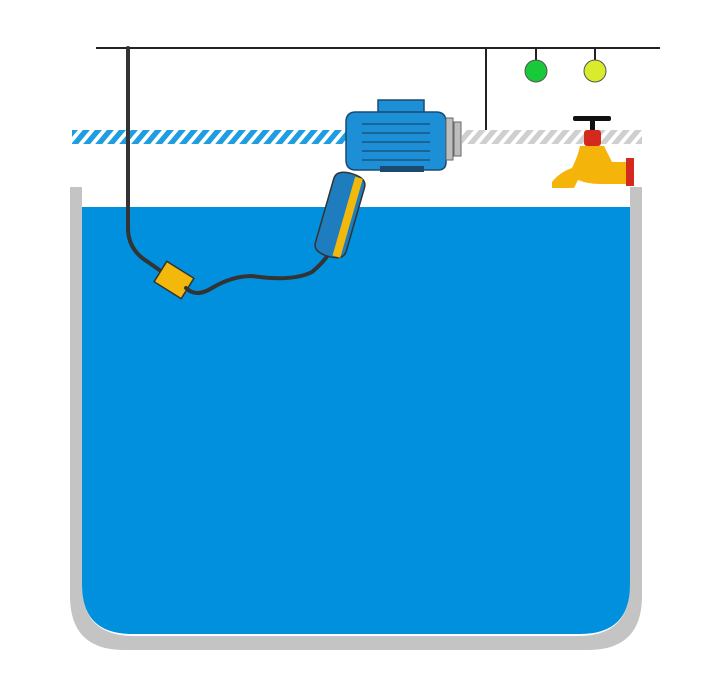  Describe the element at coordinates (148, 162) in the screenshot. I see `float-cable-upper` at that location.